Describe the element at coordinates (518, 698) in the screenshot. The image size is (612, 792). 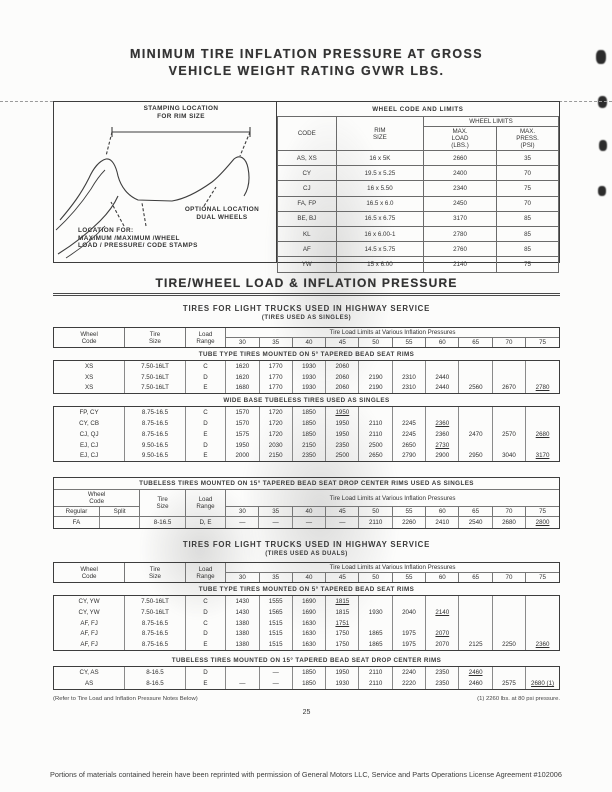
I see `footnote-right: (1) 2260 lbs. at 80 psi pressure.` at that location.